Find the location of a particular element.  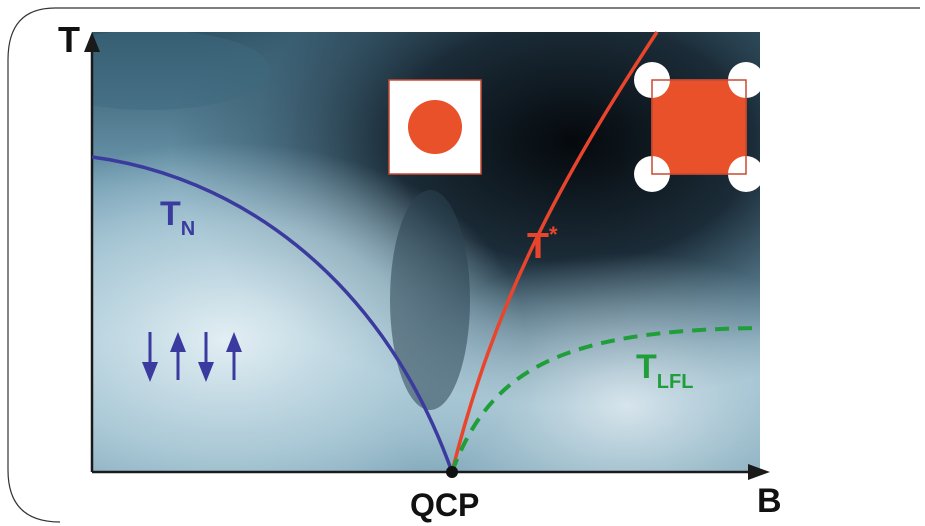

lfl-label: TLFL is located at coordinates (664, 370).